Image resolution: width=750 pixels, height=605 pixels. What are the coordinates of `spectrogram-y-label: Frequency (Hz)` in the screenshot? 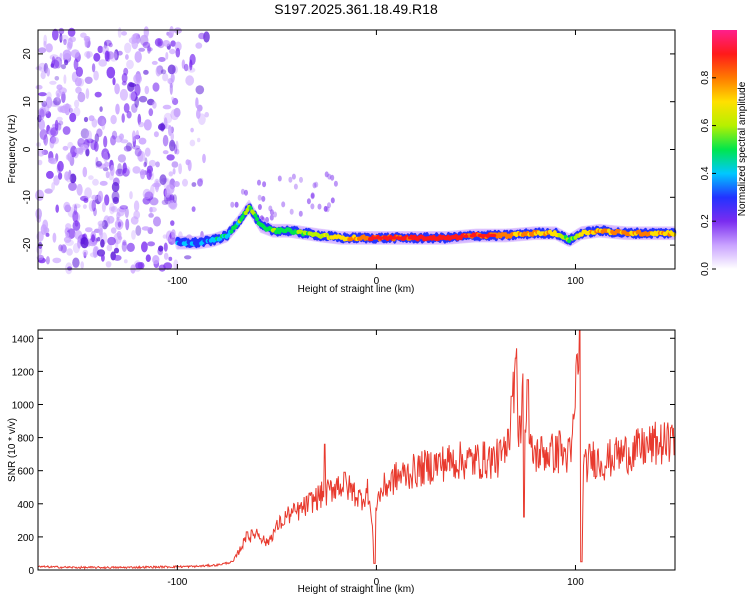 It's located at (12, 149).